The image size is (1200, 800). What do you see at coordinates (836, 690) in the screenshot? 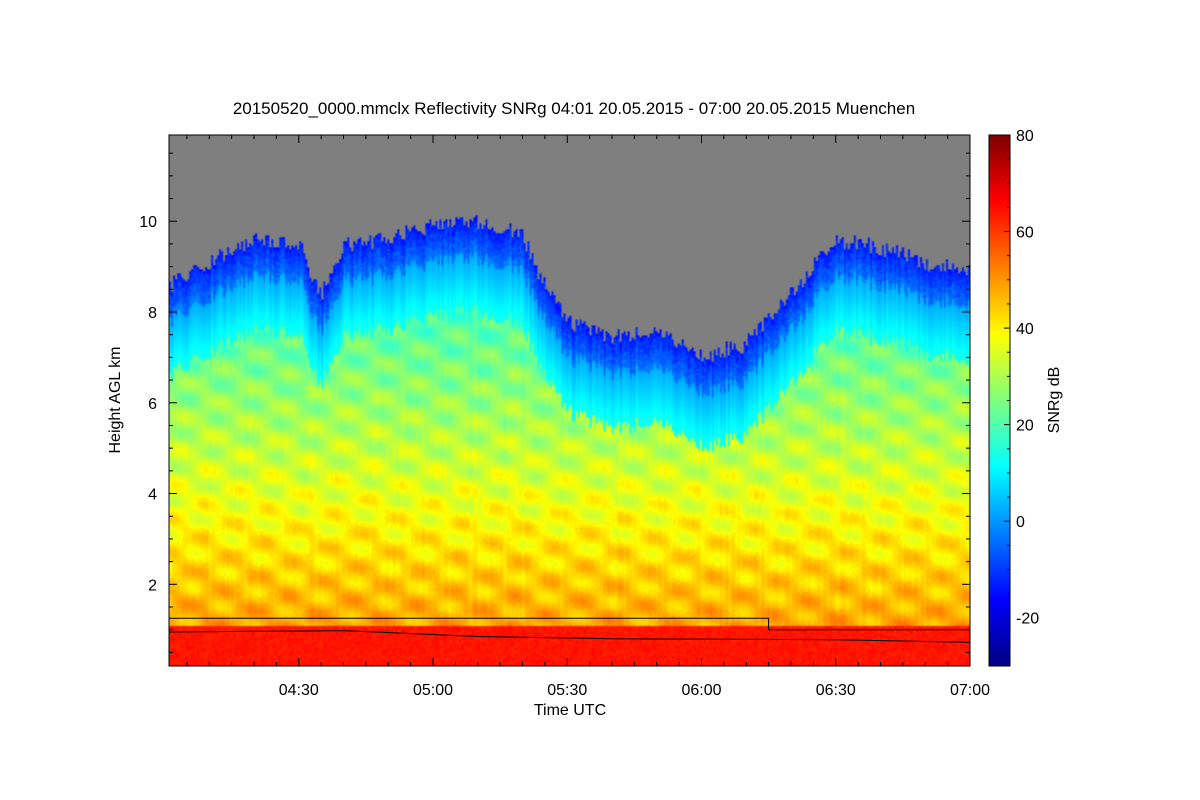
I see `x-tick-label: 06:30` at bounding box center [836, 690].